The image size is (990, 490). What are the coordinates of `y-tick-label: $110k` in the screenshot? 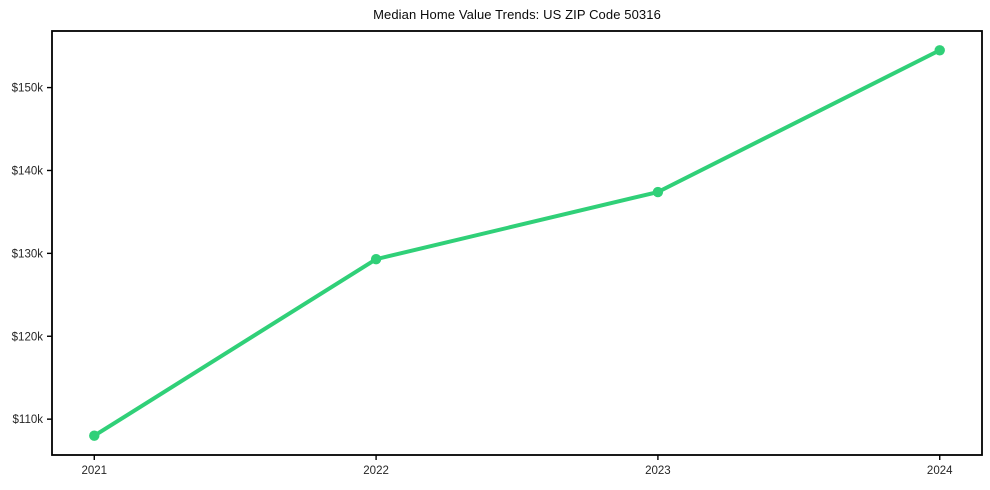 It's located at (28, 420).